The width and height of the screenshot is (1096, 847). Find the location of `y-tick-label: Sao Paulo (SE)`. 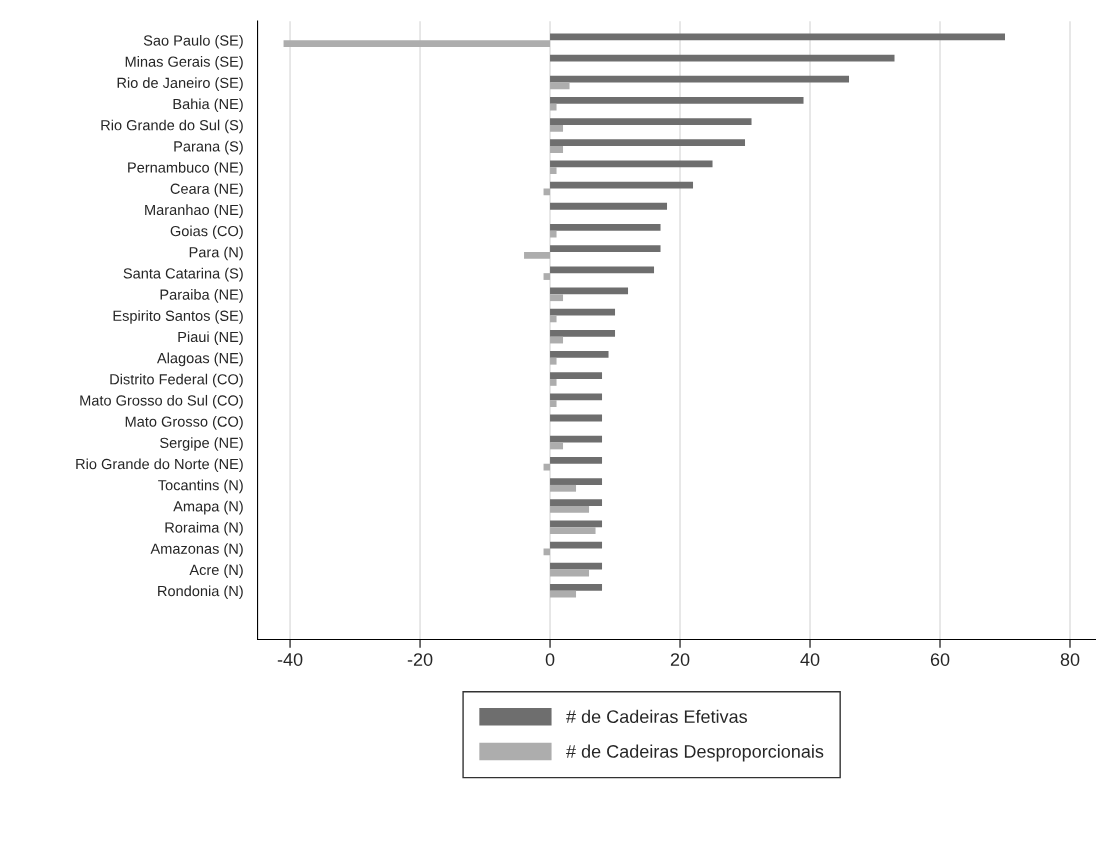

y-tick-label: Sao Paulo (SE) is located at coordinates (193, 41).